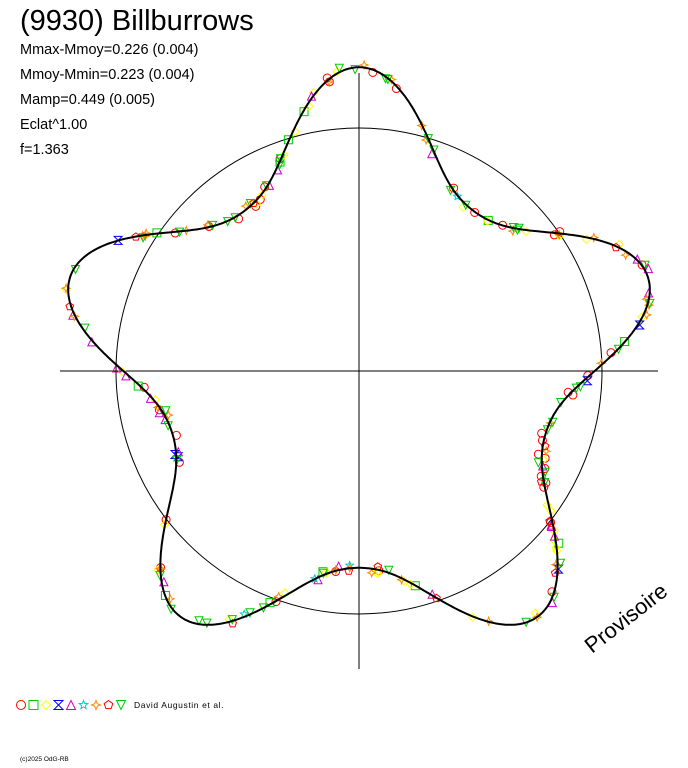  I want to click on legend-symbols, so click(71, 705).